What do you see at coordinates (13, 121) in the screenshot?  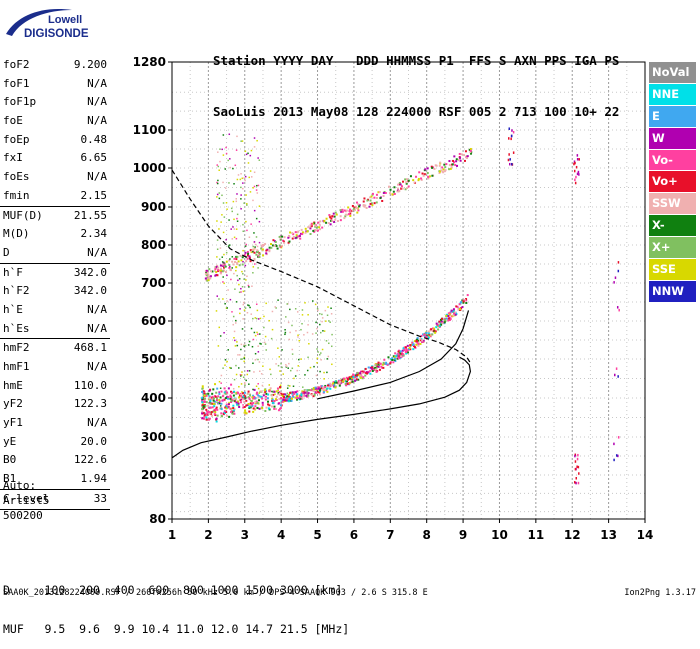 I see `param-name: foE` at bounding box center [13, 121].